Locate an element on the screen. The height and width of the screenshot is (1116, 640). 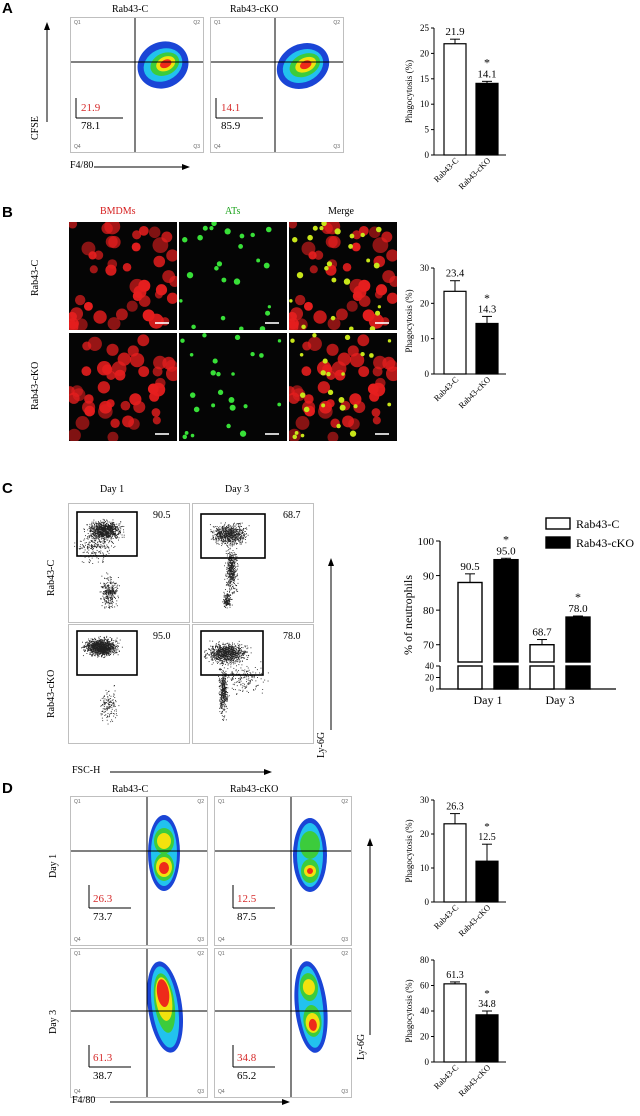
y-tick-label: 25 is located at coordinates (425, 28).